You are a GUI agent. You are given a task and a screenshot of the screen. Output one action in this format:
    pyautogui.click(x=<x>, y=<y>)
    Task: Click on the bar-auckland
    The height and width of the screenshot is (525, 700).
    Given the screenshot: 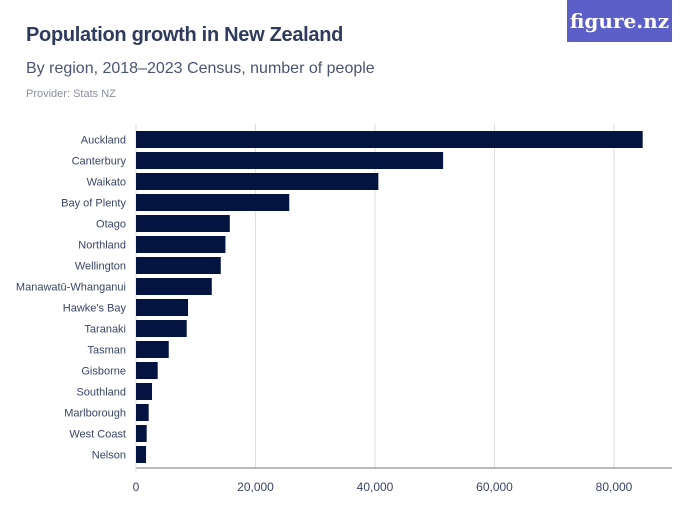 What is the action you would take?
    pyautogui.click(x=389, y=139)
    